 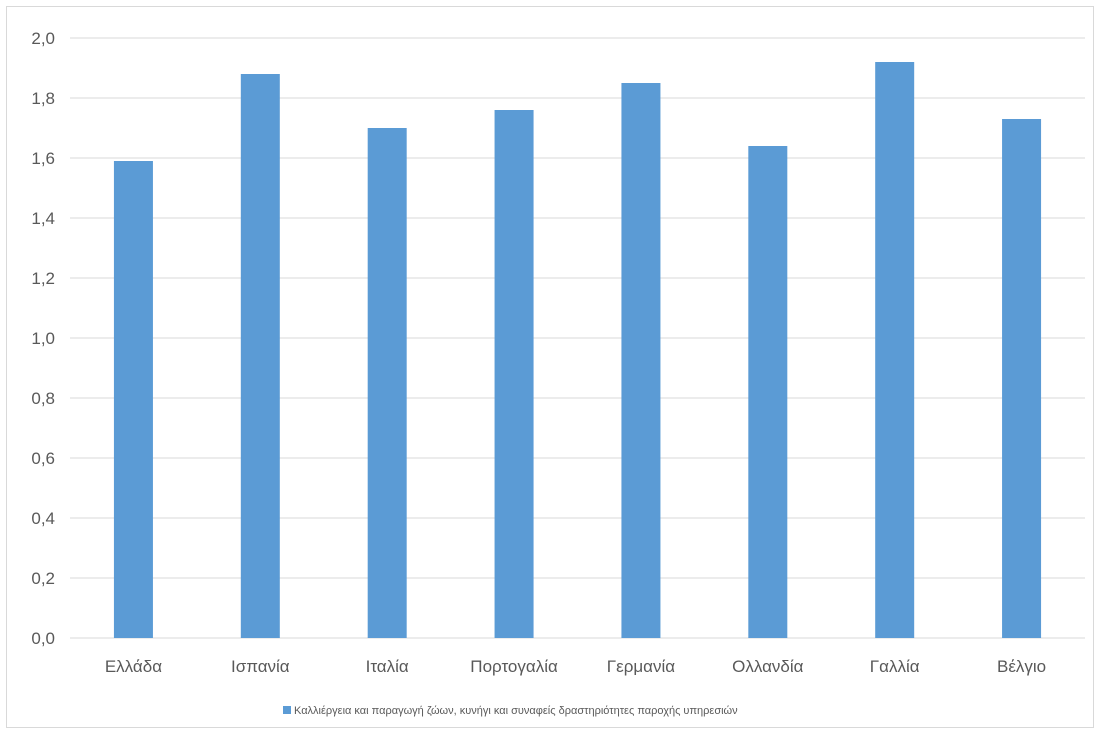 What do you see at coordinates (43, 458) in the screenshot?
I see `y-tick-label: 0,6` at bounding box center [43, 458].